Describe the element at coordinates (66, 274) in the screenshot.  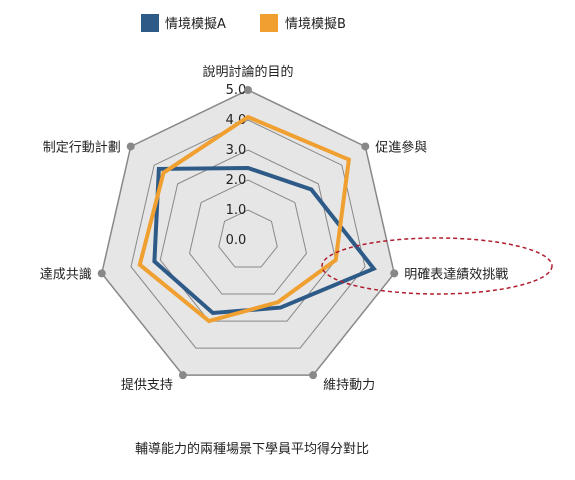
I see `axis-label: 達成共識` at that location.